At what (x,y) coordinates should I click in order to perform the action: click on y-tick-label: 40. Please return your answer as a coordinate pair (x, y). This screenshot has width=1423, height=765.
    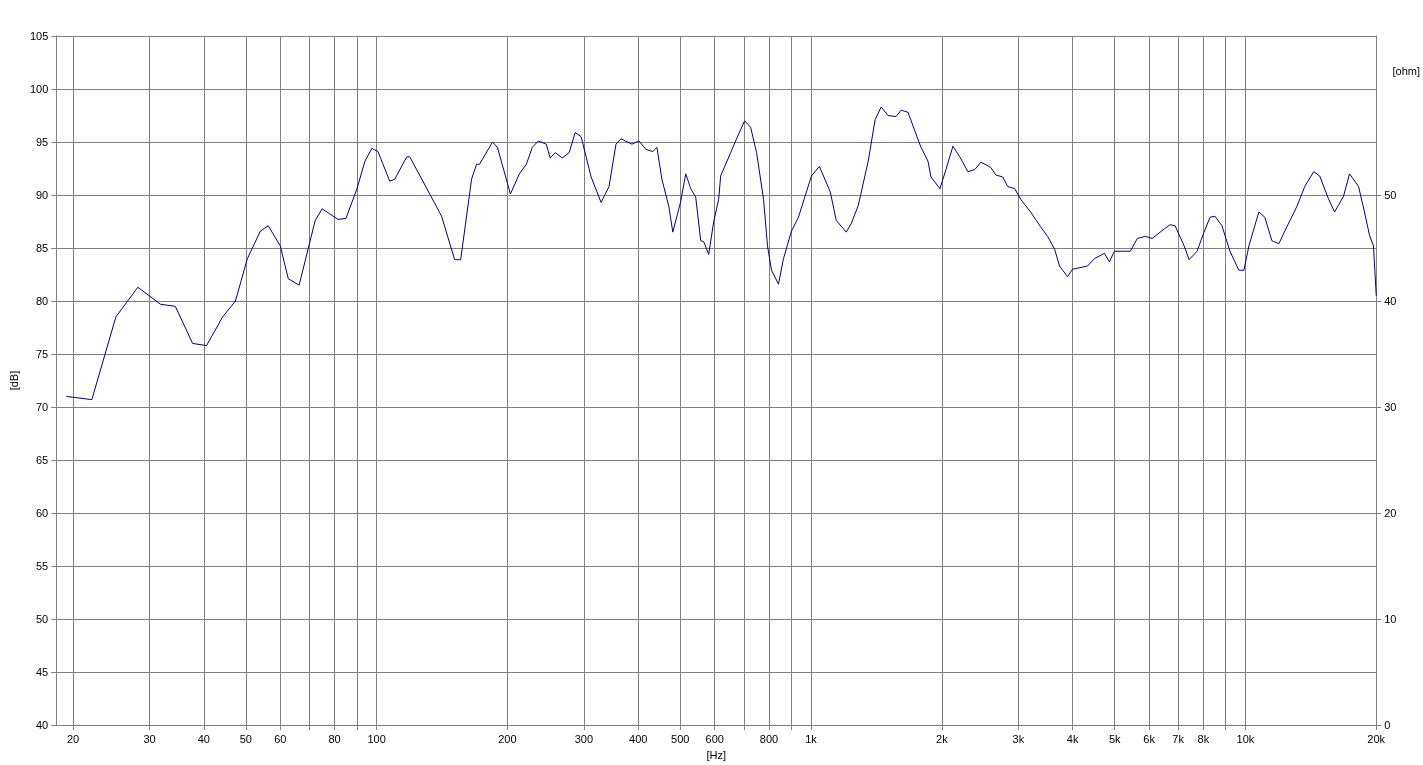
    Looking at the image, I should click on (42, 725).